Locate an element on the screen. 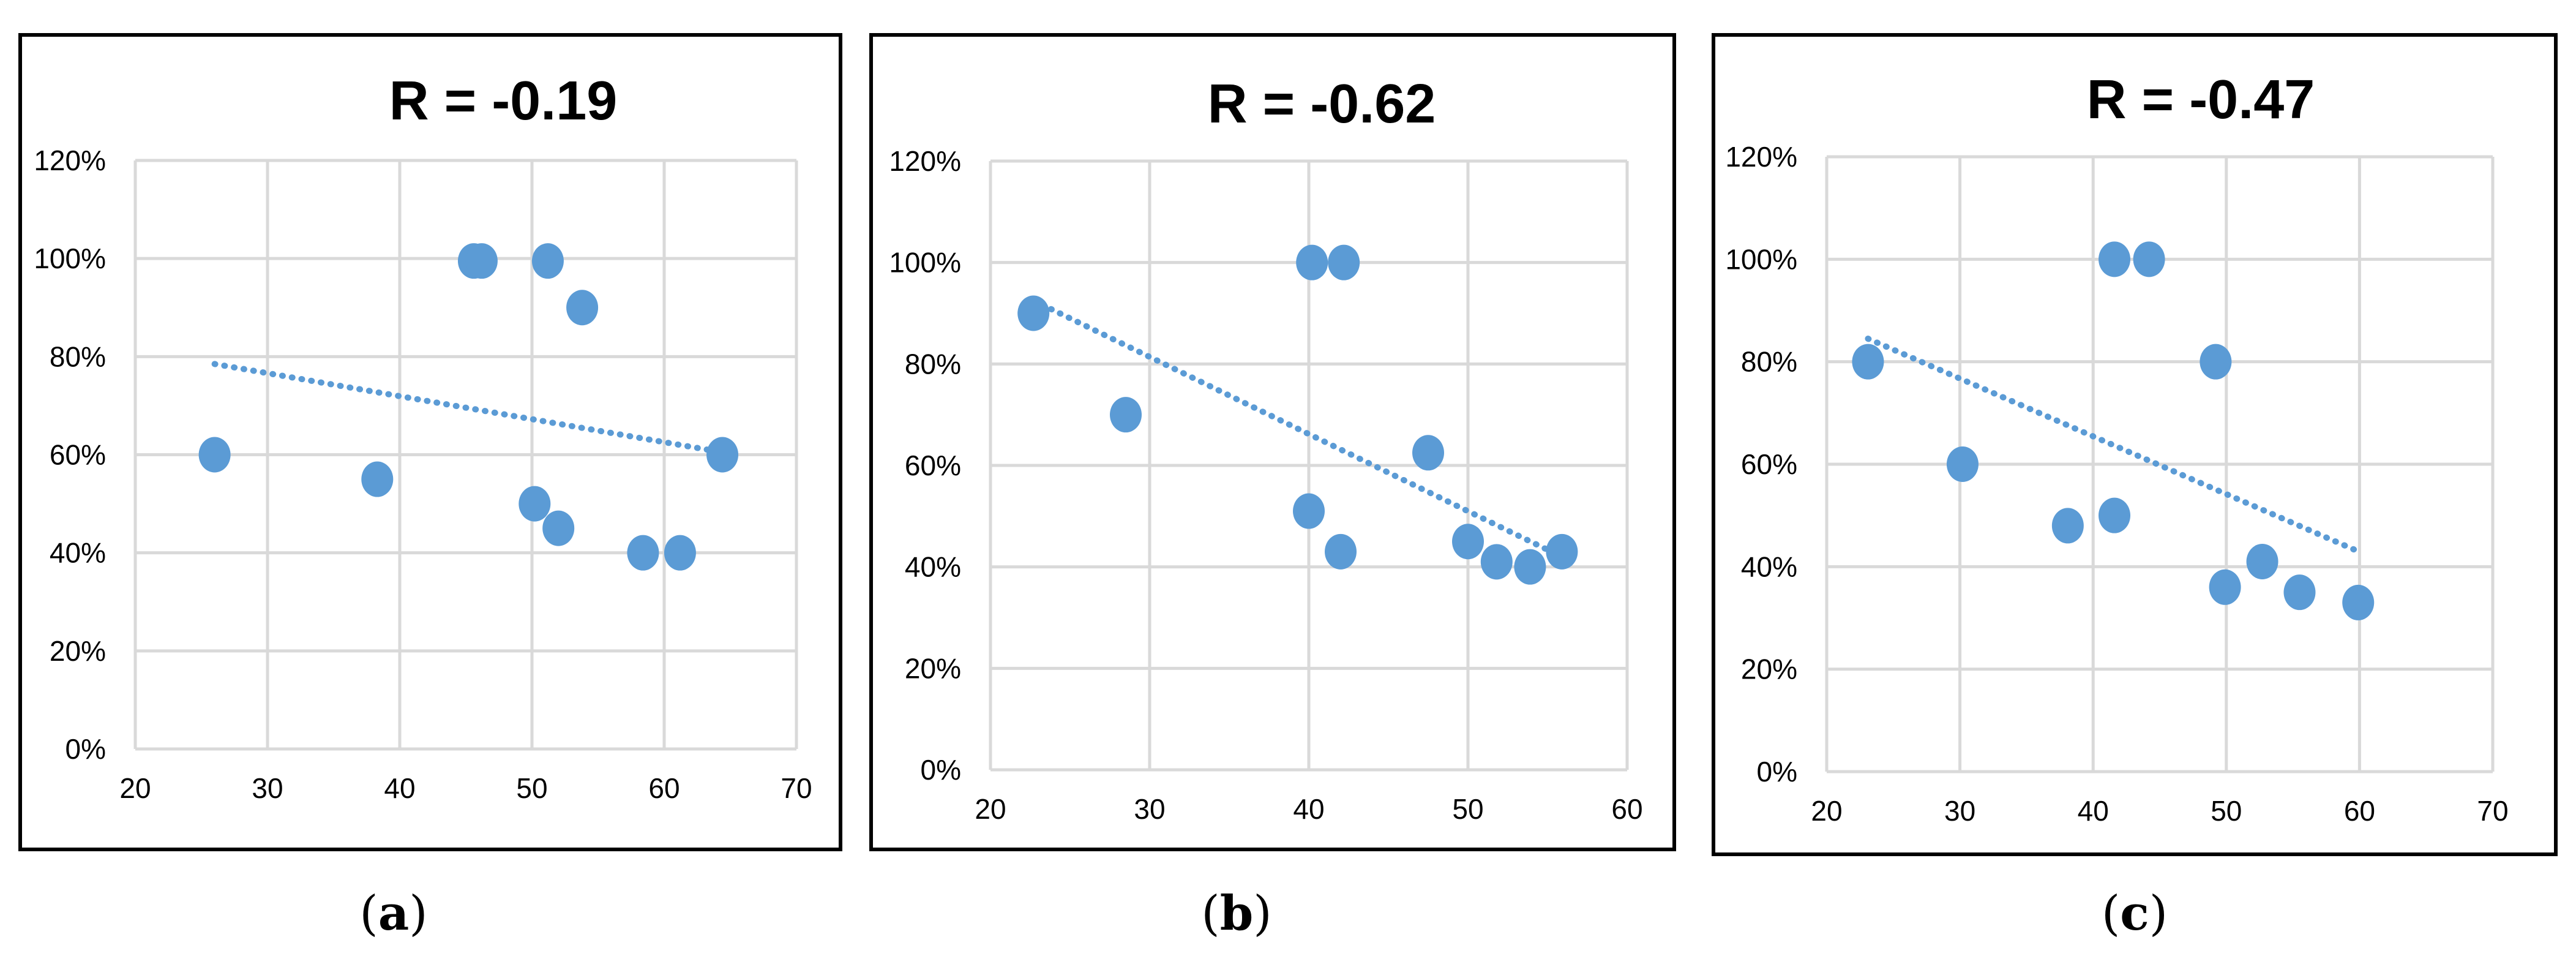 This screenshot has height=967, width=2576. caption-b-letter: b is located at coordinates (1236, 914).